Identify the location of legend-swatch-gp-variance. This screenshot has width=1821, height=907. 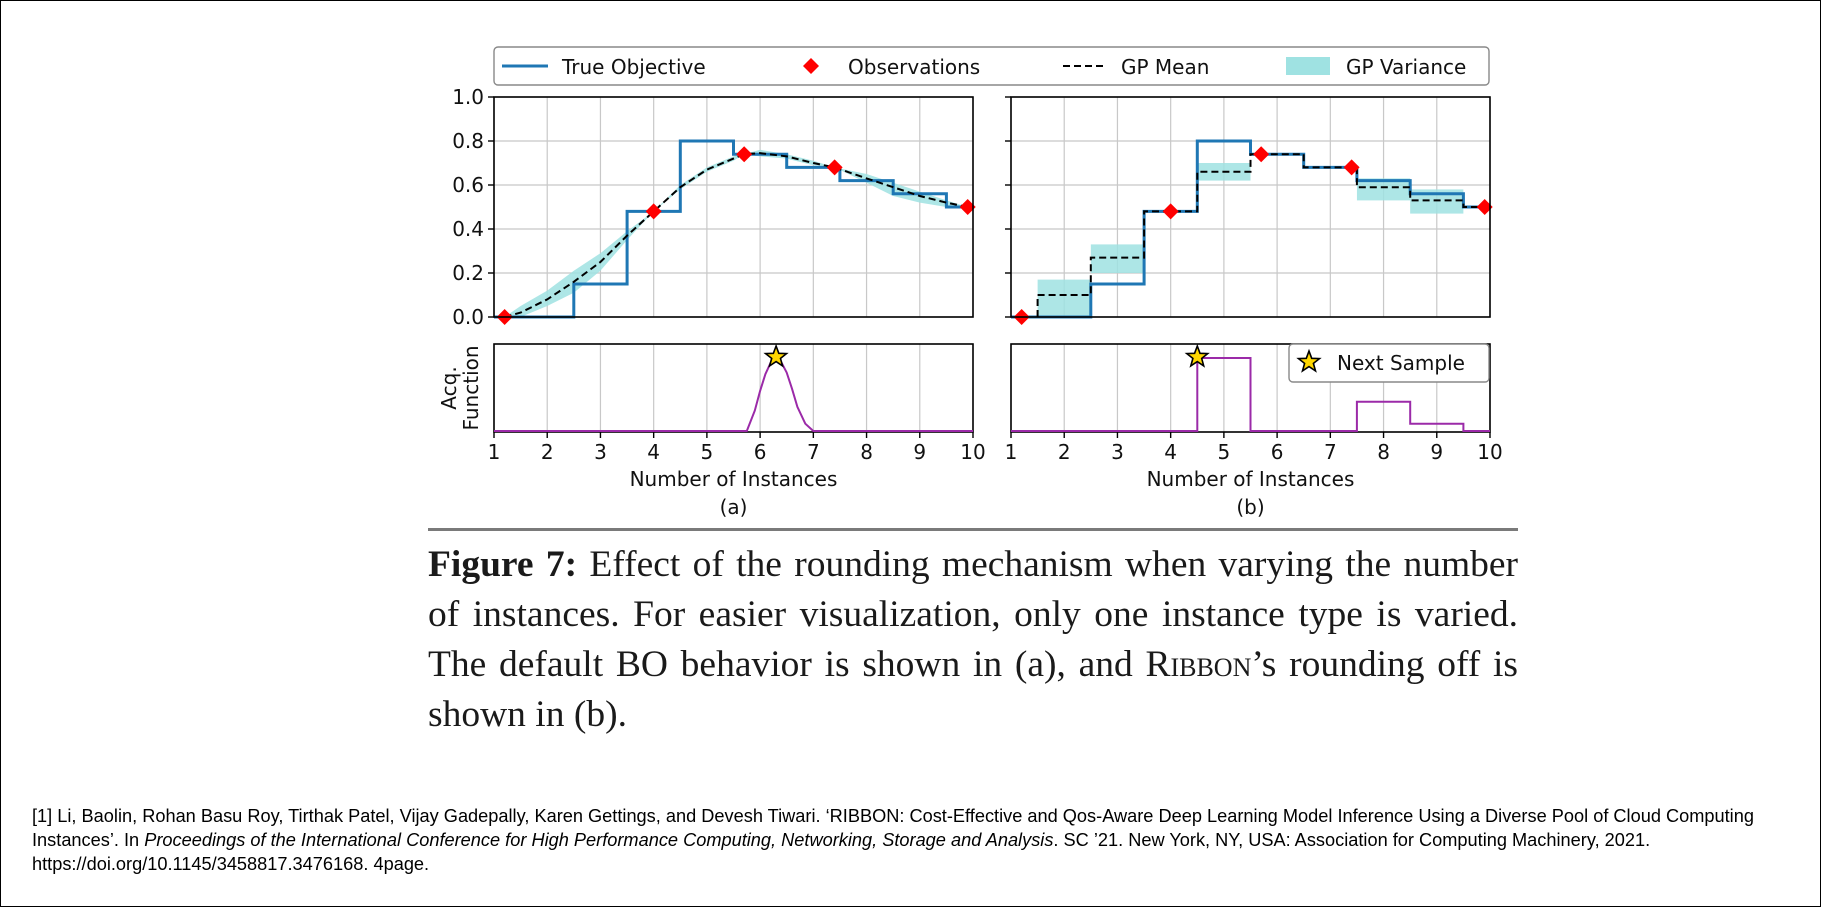
(1308, 66).